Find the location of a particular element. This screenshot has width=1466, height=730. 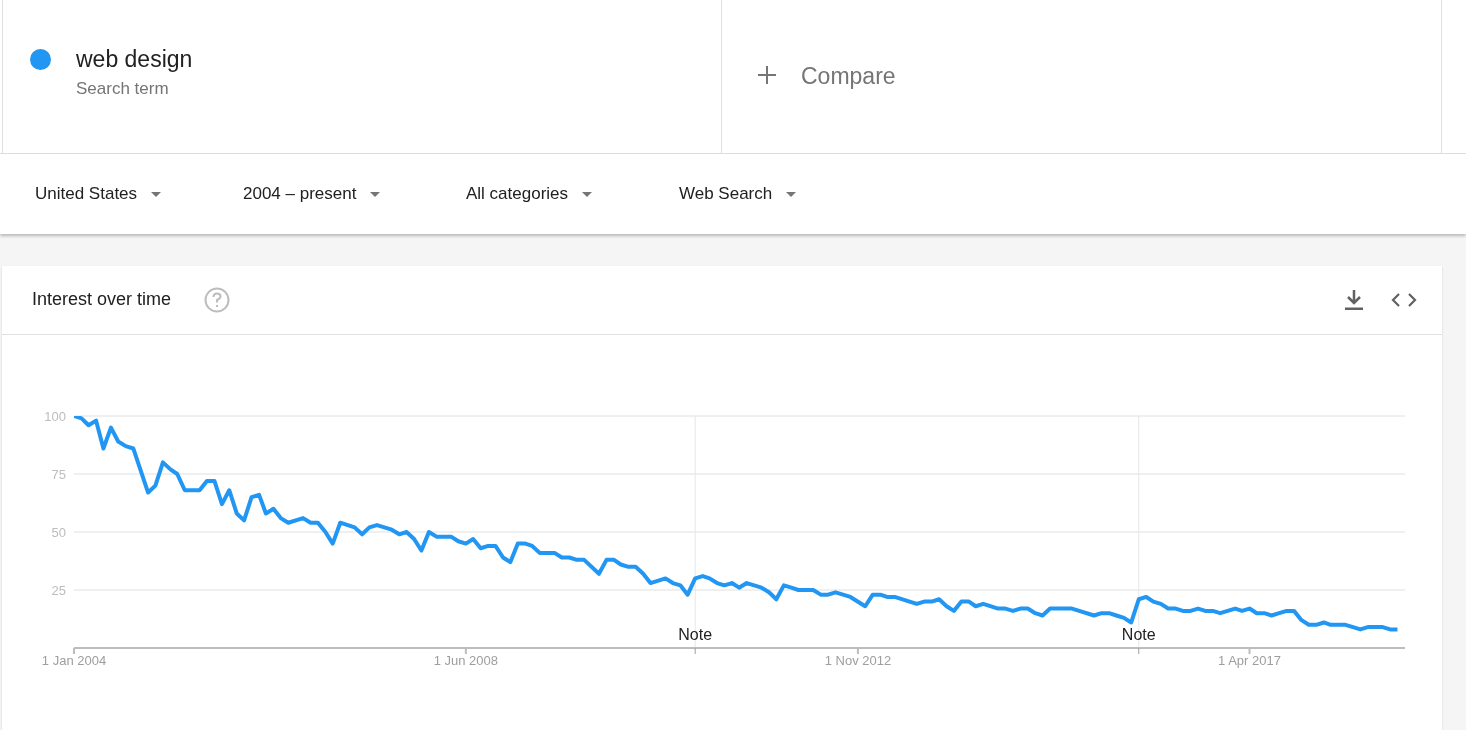

x-tick-label: 1 Jan 2004 is located at coordinates (74, 661).